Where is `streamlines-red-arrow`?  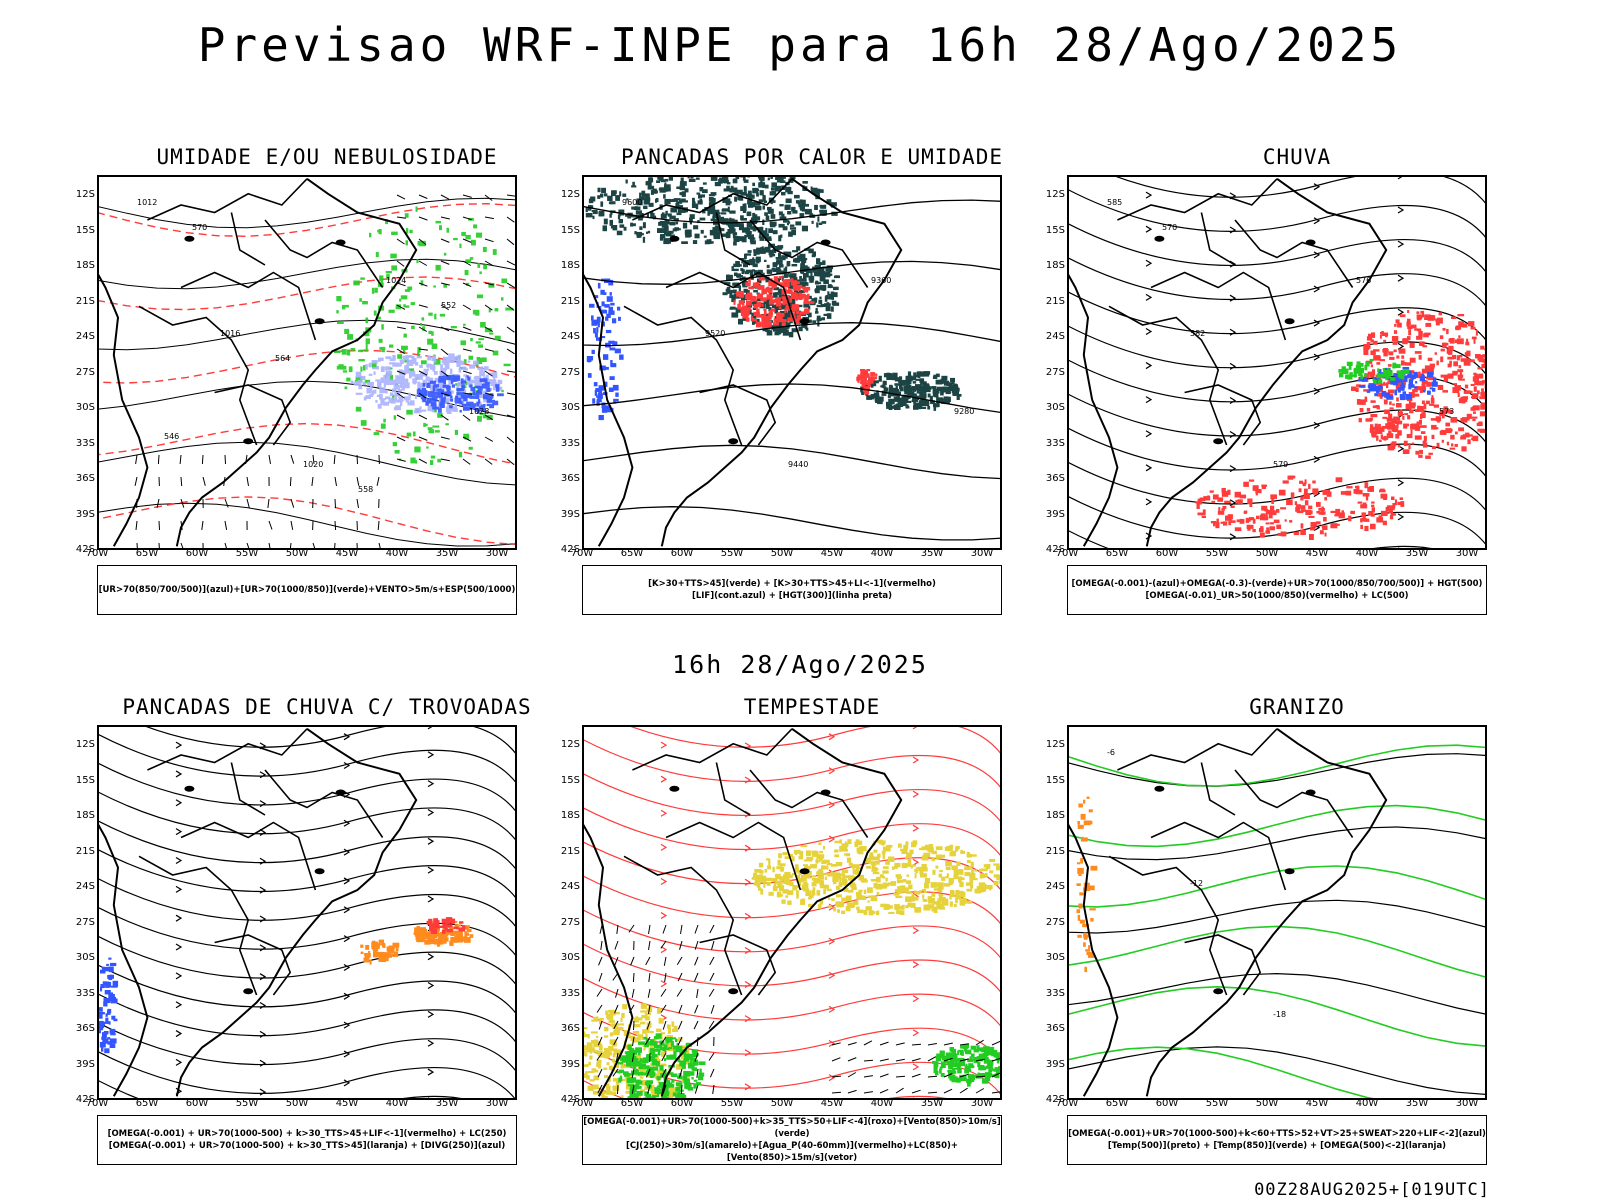
streamlines-red-arrow is located at coordinates (748, 916).